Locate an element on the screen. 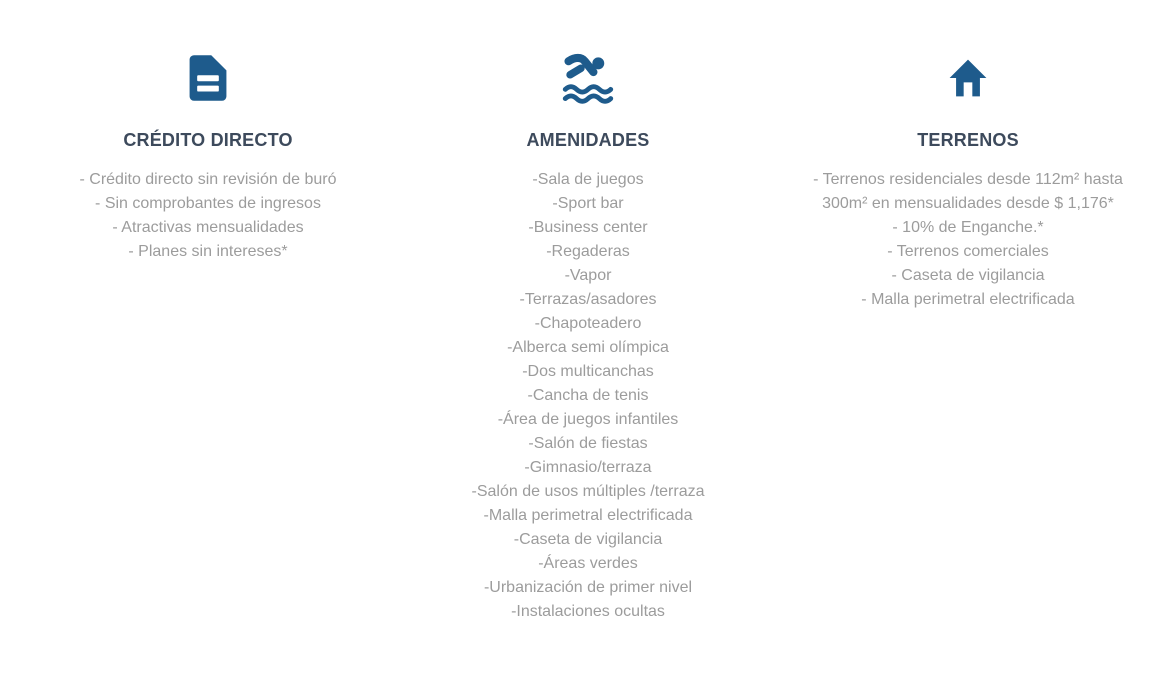  feature-item: -Vapor is located at coordinates (588, 275).